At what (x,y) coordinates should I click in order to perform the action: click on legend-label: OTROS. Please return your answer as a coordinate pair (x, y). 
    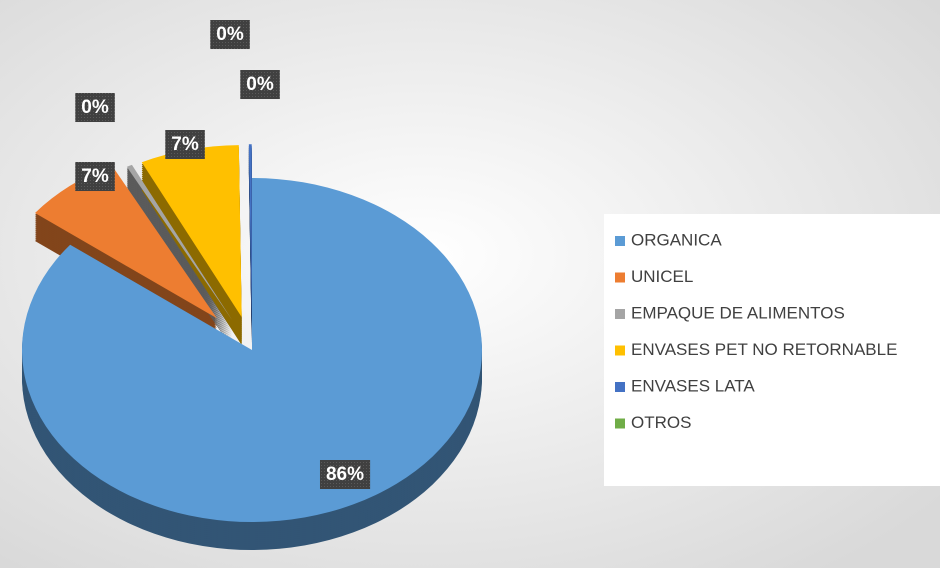
    Looking at the image, I should click on (661, 422).